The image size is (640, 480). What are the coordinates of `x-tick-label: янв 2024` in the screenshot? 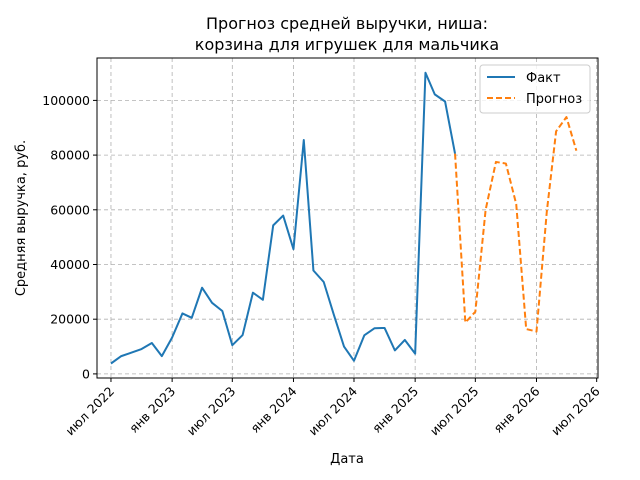 It's located at (273, 409).